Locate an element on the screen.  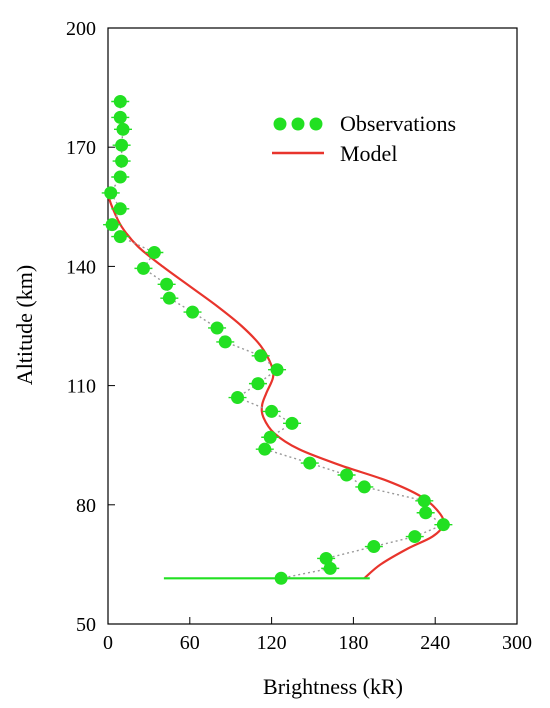
legend: Observations Model is located at coordinates (364, 138).